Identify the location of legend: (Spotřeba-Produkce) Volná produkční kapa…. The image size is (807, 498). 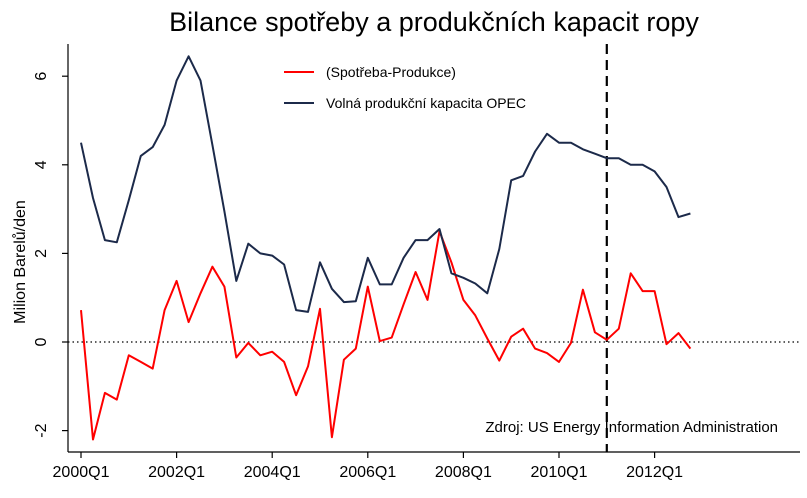
(405, 87).